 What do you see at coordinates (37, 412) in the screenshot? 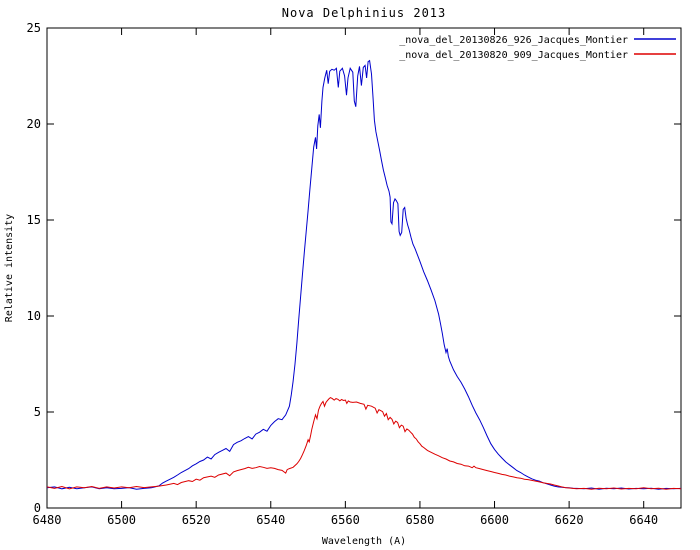
I see `y-tick-label: 5` at bounding box center [37, 412].